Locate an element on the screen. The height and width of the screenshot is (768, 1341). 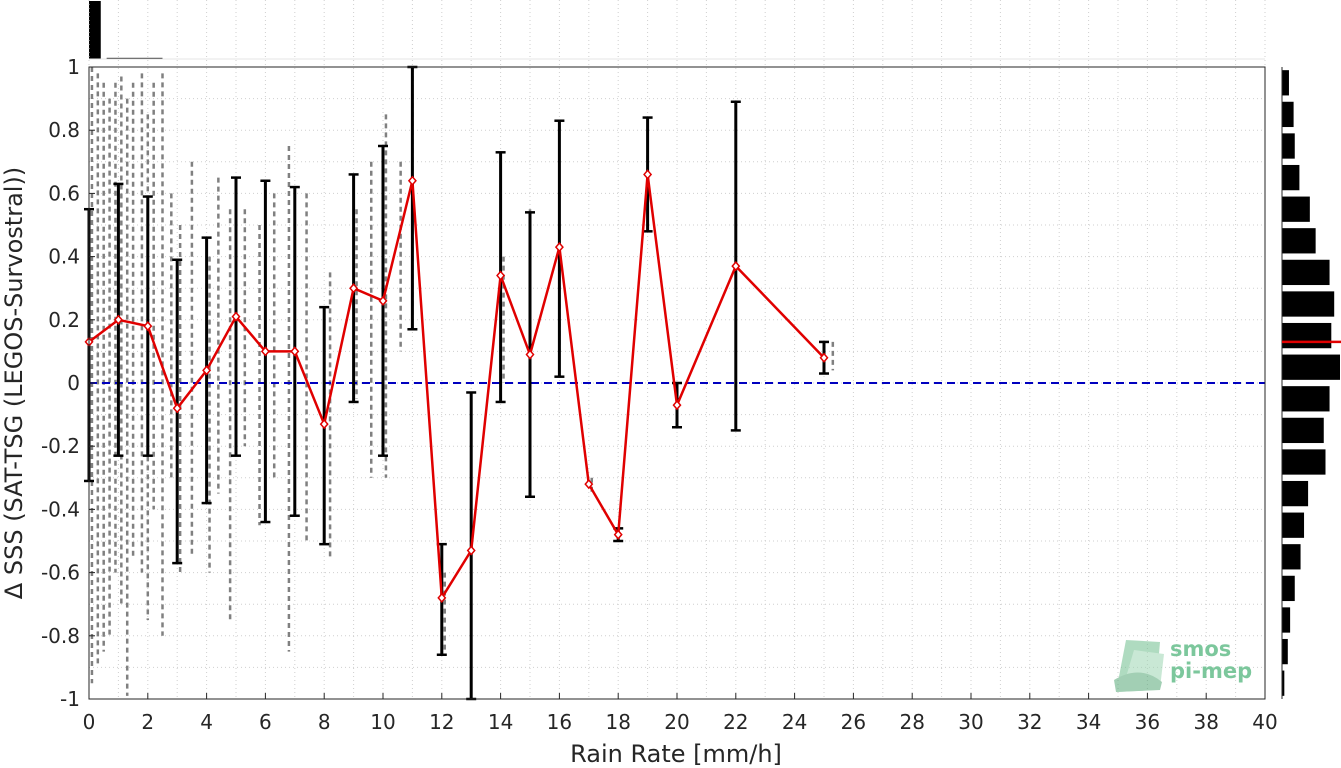
x-tick-label: 36 is located at coordinates (1147, 722).